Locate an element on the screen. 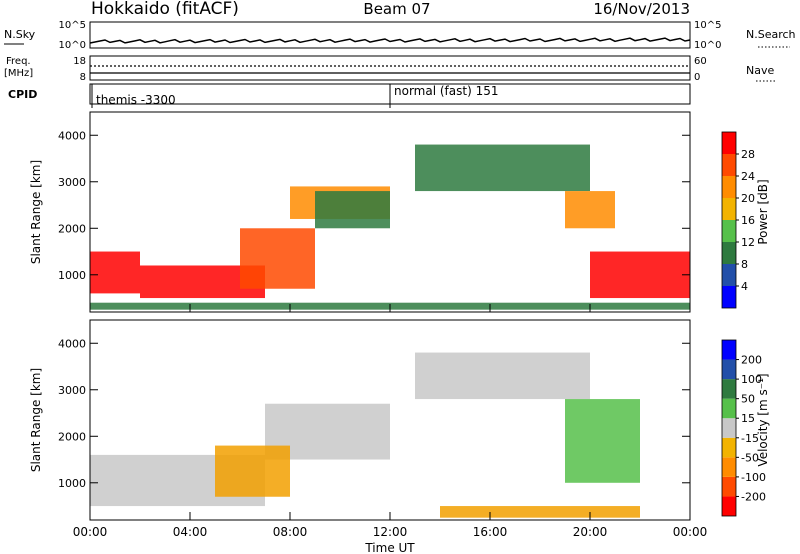 The width and height of the screenshot is (800, 554). station-title: Hokkaido (fitACF) is located at coordinates (165, 9).